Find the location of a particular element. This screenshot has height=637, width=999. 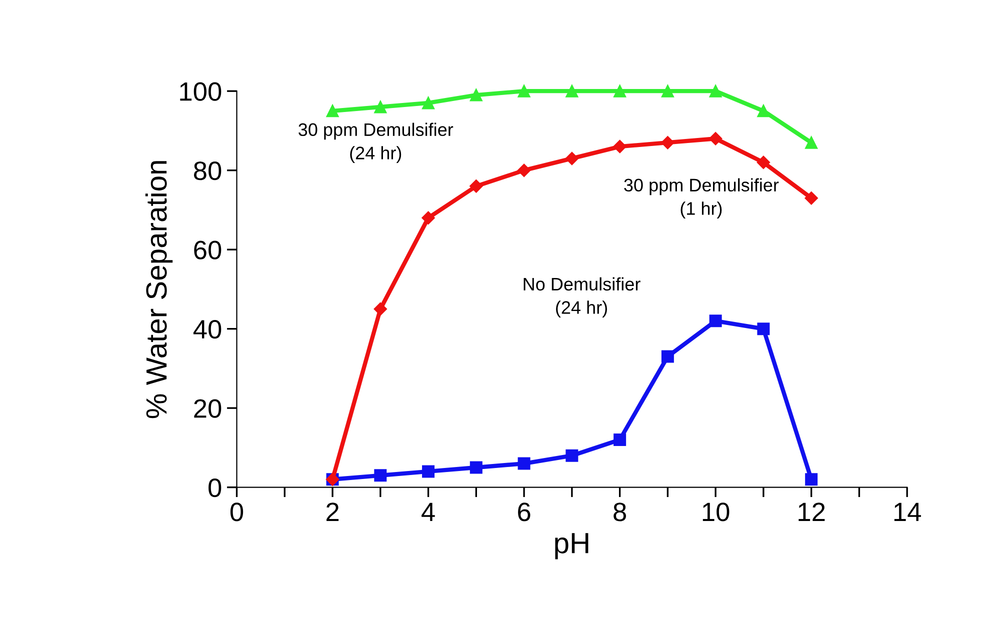

y-tick-label: 40 is located at coordinates (207, 329).